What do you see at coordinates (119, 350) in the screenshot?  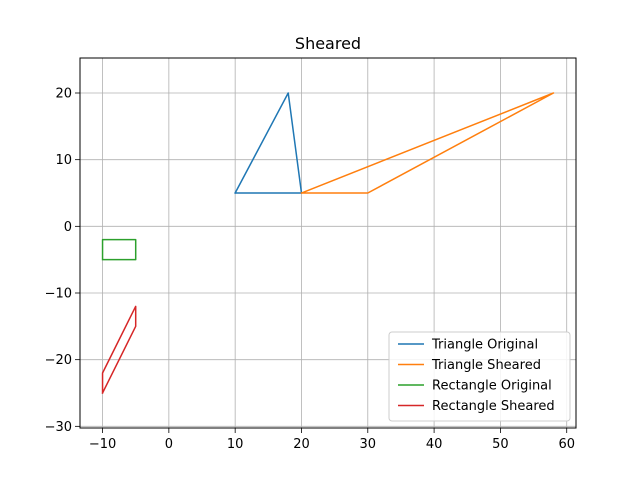 I see `series-line-rectangle-sheared` at bounding box center [119, 350].